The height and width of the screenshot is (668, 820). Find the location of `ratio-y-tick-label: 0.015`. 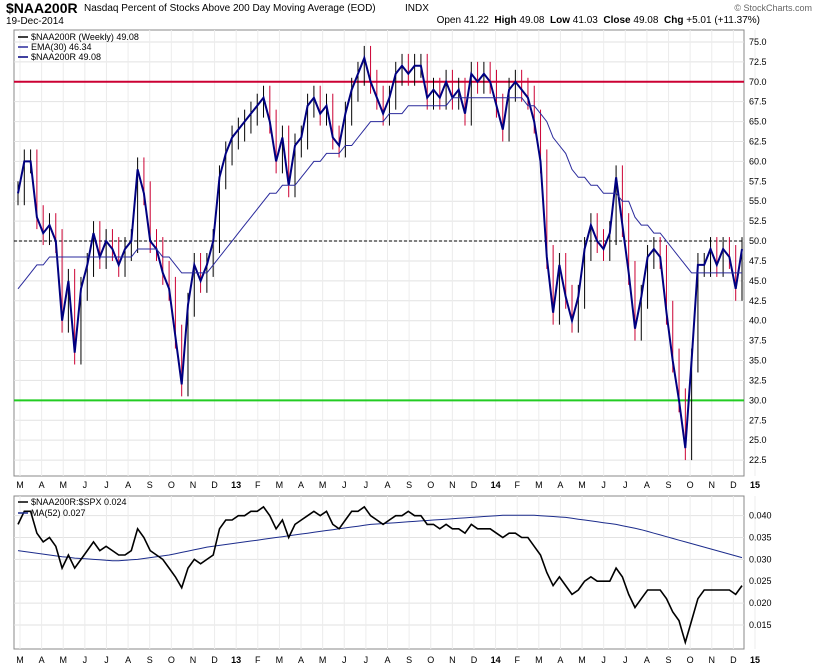

ratio-y-tick-label: 0.015 is located at coordinates (760, 625).